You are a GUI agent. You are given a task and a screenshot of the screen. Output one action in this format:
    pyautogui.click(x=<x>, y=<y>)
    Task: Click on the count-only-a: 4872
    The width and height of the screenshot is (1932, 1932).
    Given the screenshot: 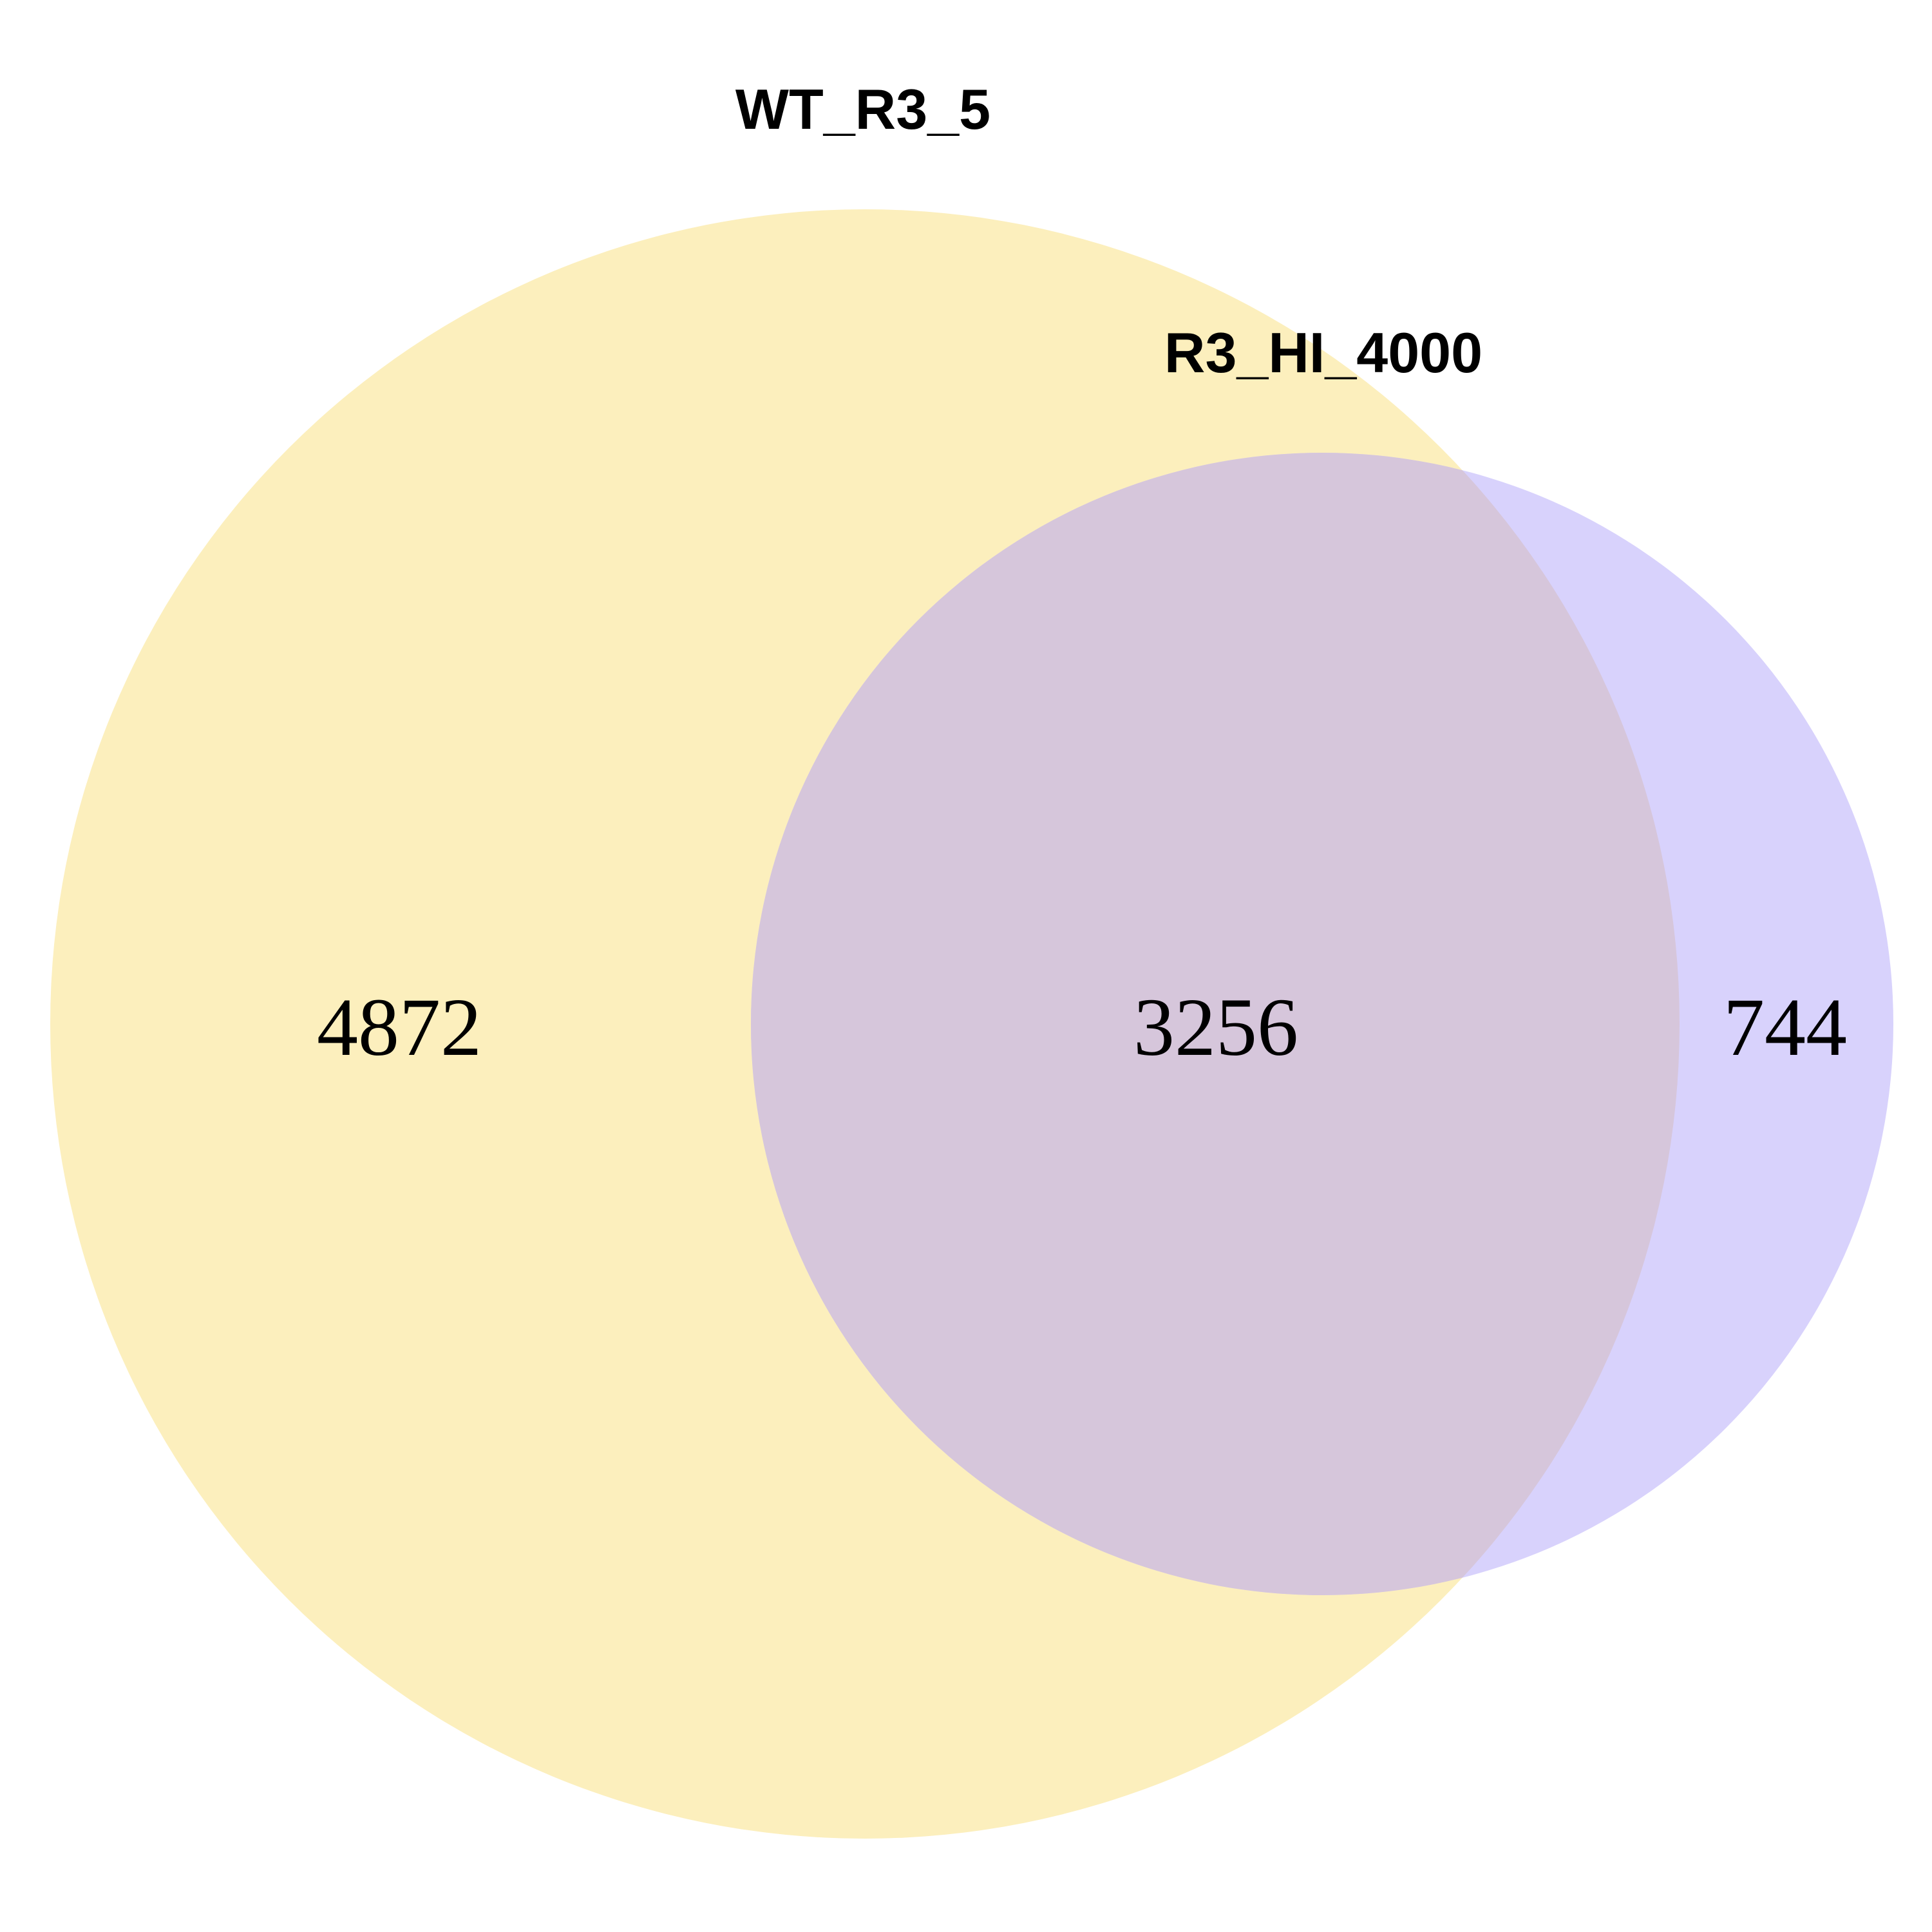 What is the action you would take?
    pyautogui.click(x=399, y=1027)
    